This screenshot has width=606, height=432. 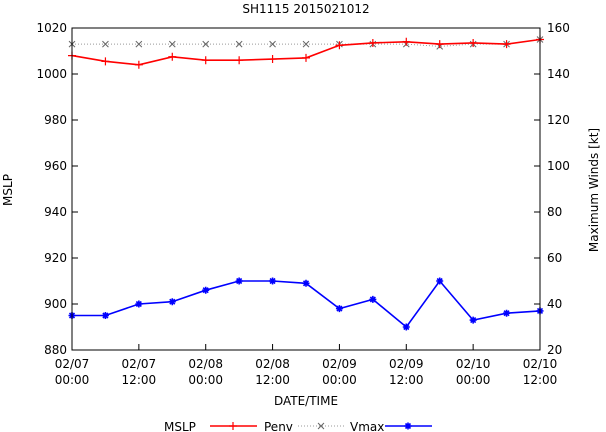 What do you see at coordinates (594, 190) in the screenshot?
I see `y2-axis-label: Maximum Winds [kt]` at bounding box center [594, 190].